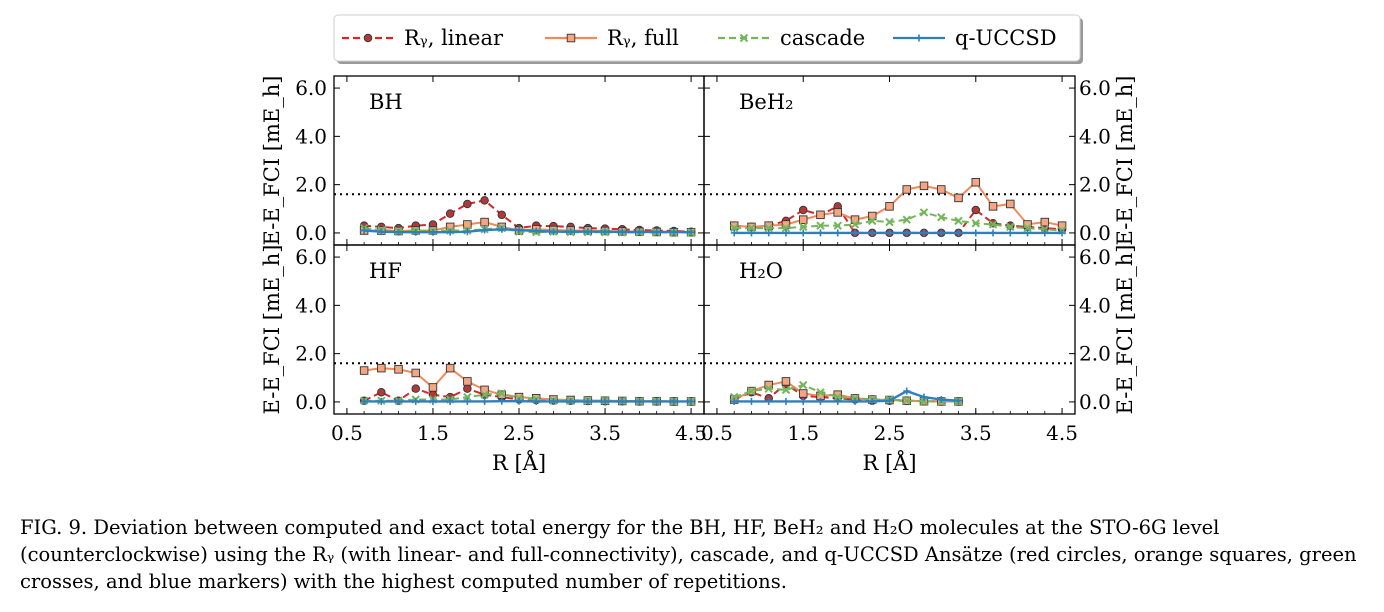 The width and height of the screenshot is (1384, 612). I want to click on x-axis-label-h2o: R [Å], so click(889, 462).